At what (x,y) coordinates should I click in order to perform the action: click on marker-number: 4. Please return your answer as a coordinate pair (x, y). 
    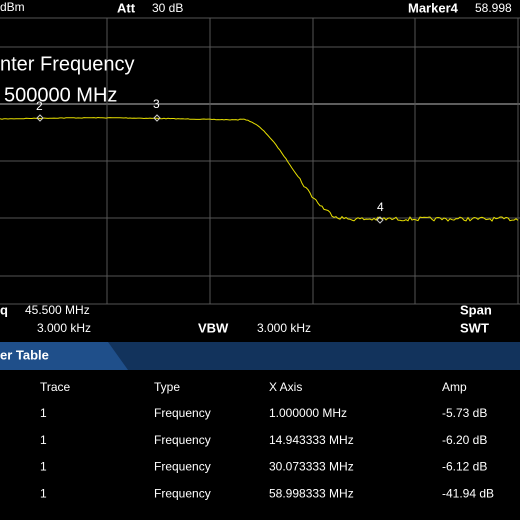
    Looking at the image, I should click on (380, 207).